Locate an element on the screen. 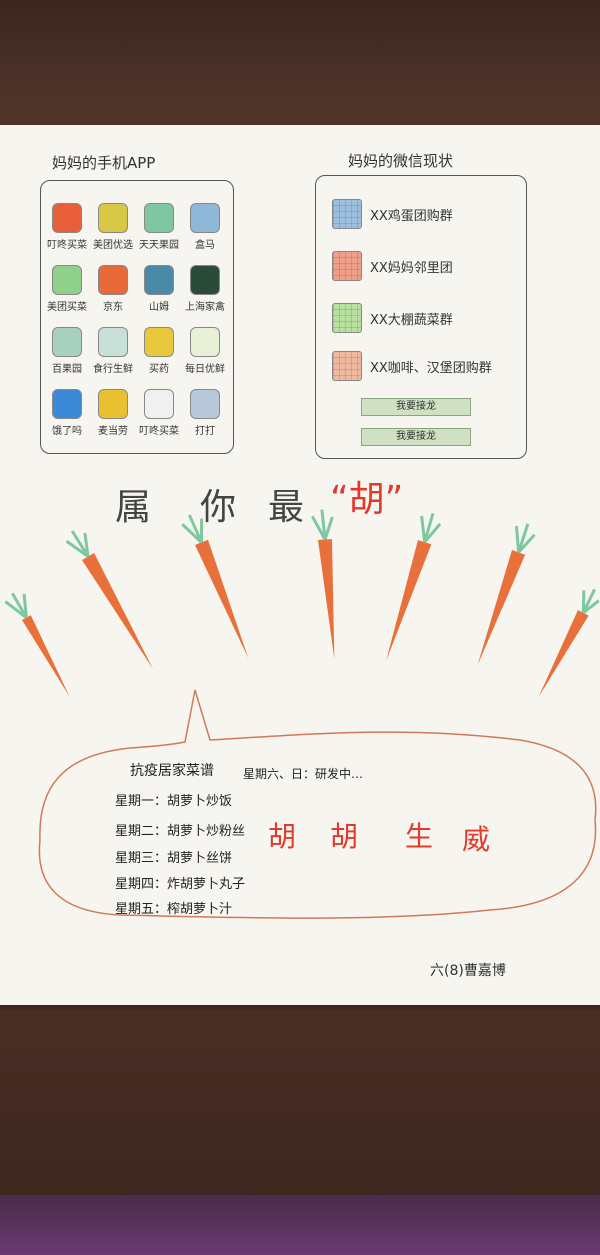 Image resolution: width=600 pixels, height=1255 pixels. app-4: 盒马 is located at coordinates (205, 227).